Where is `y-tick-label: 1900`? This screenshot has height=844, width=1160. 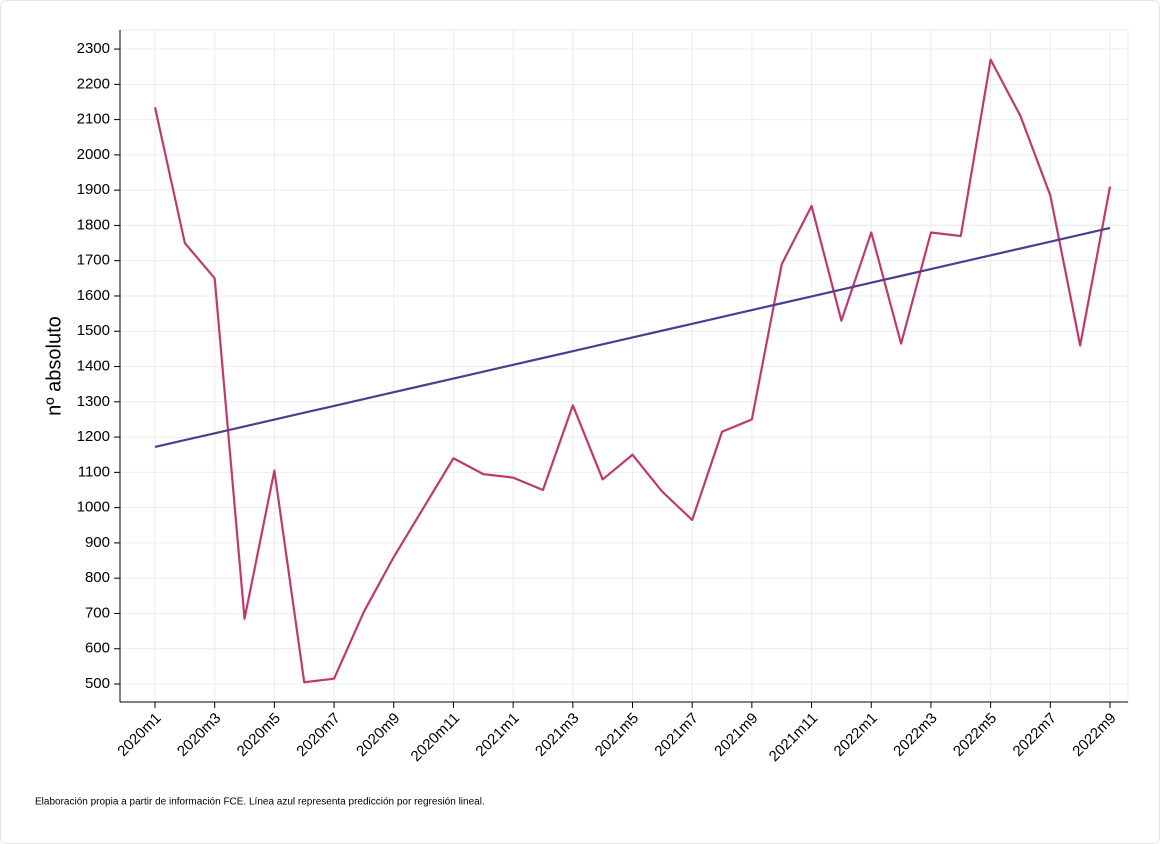
y-tick-label: 1900 is located at coordinates (93, 189).